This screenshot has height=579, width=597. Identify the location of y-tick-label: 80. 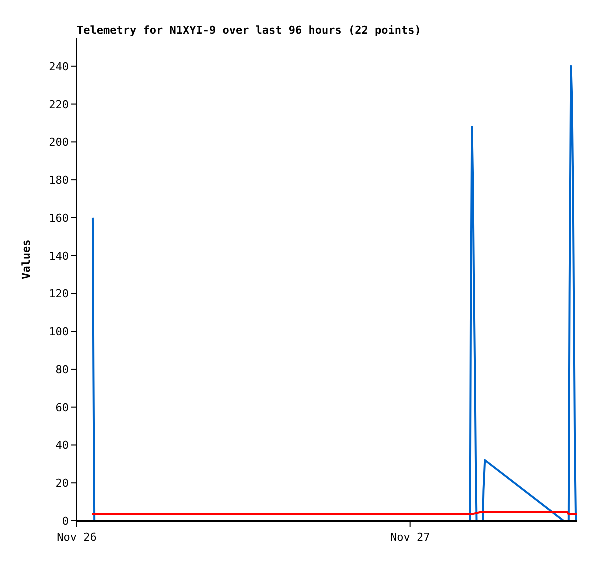
(62, 369).